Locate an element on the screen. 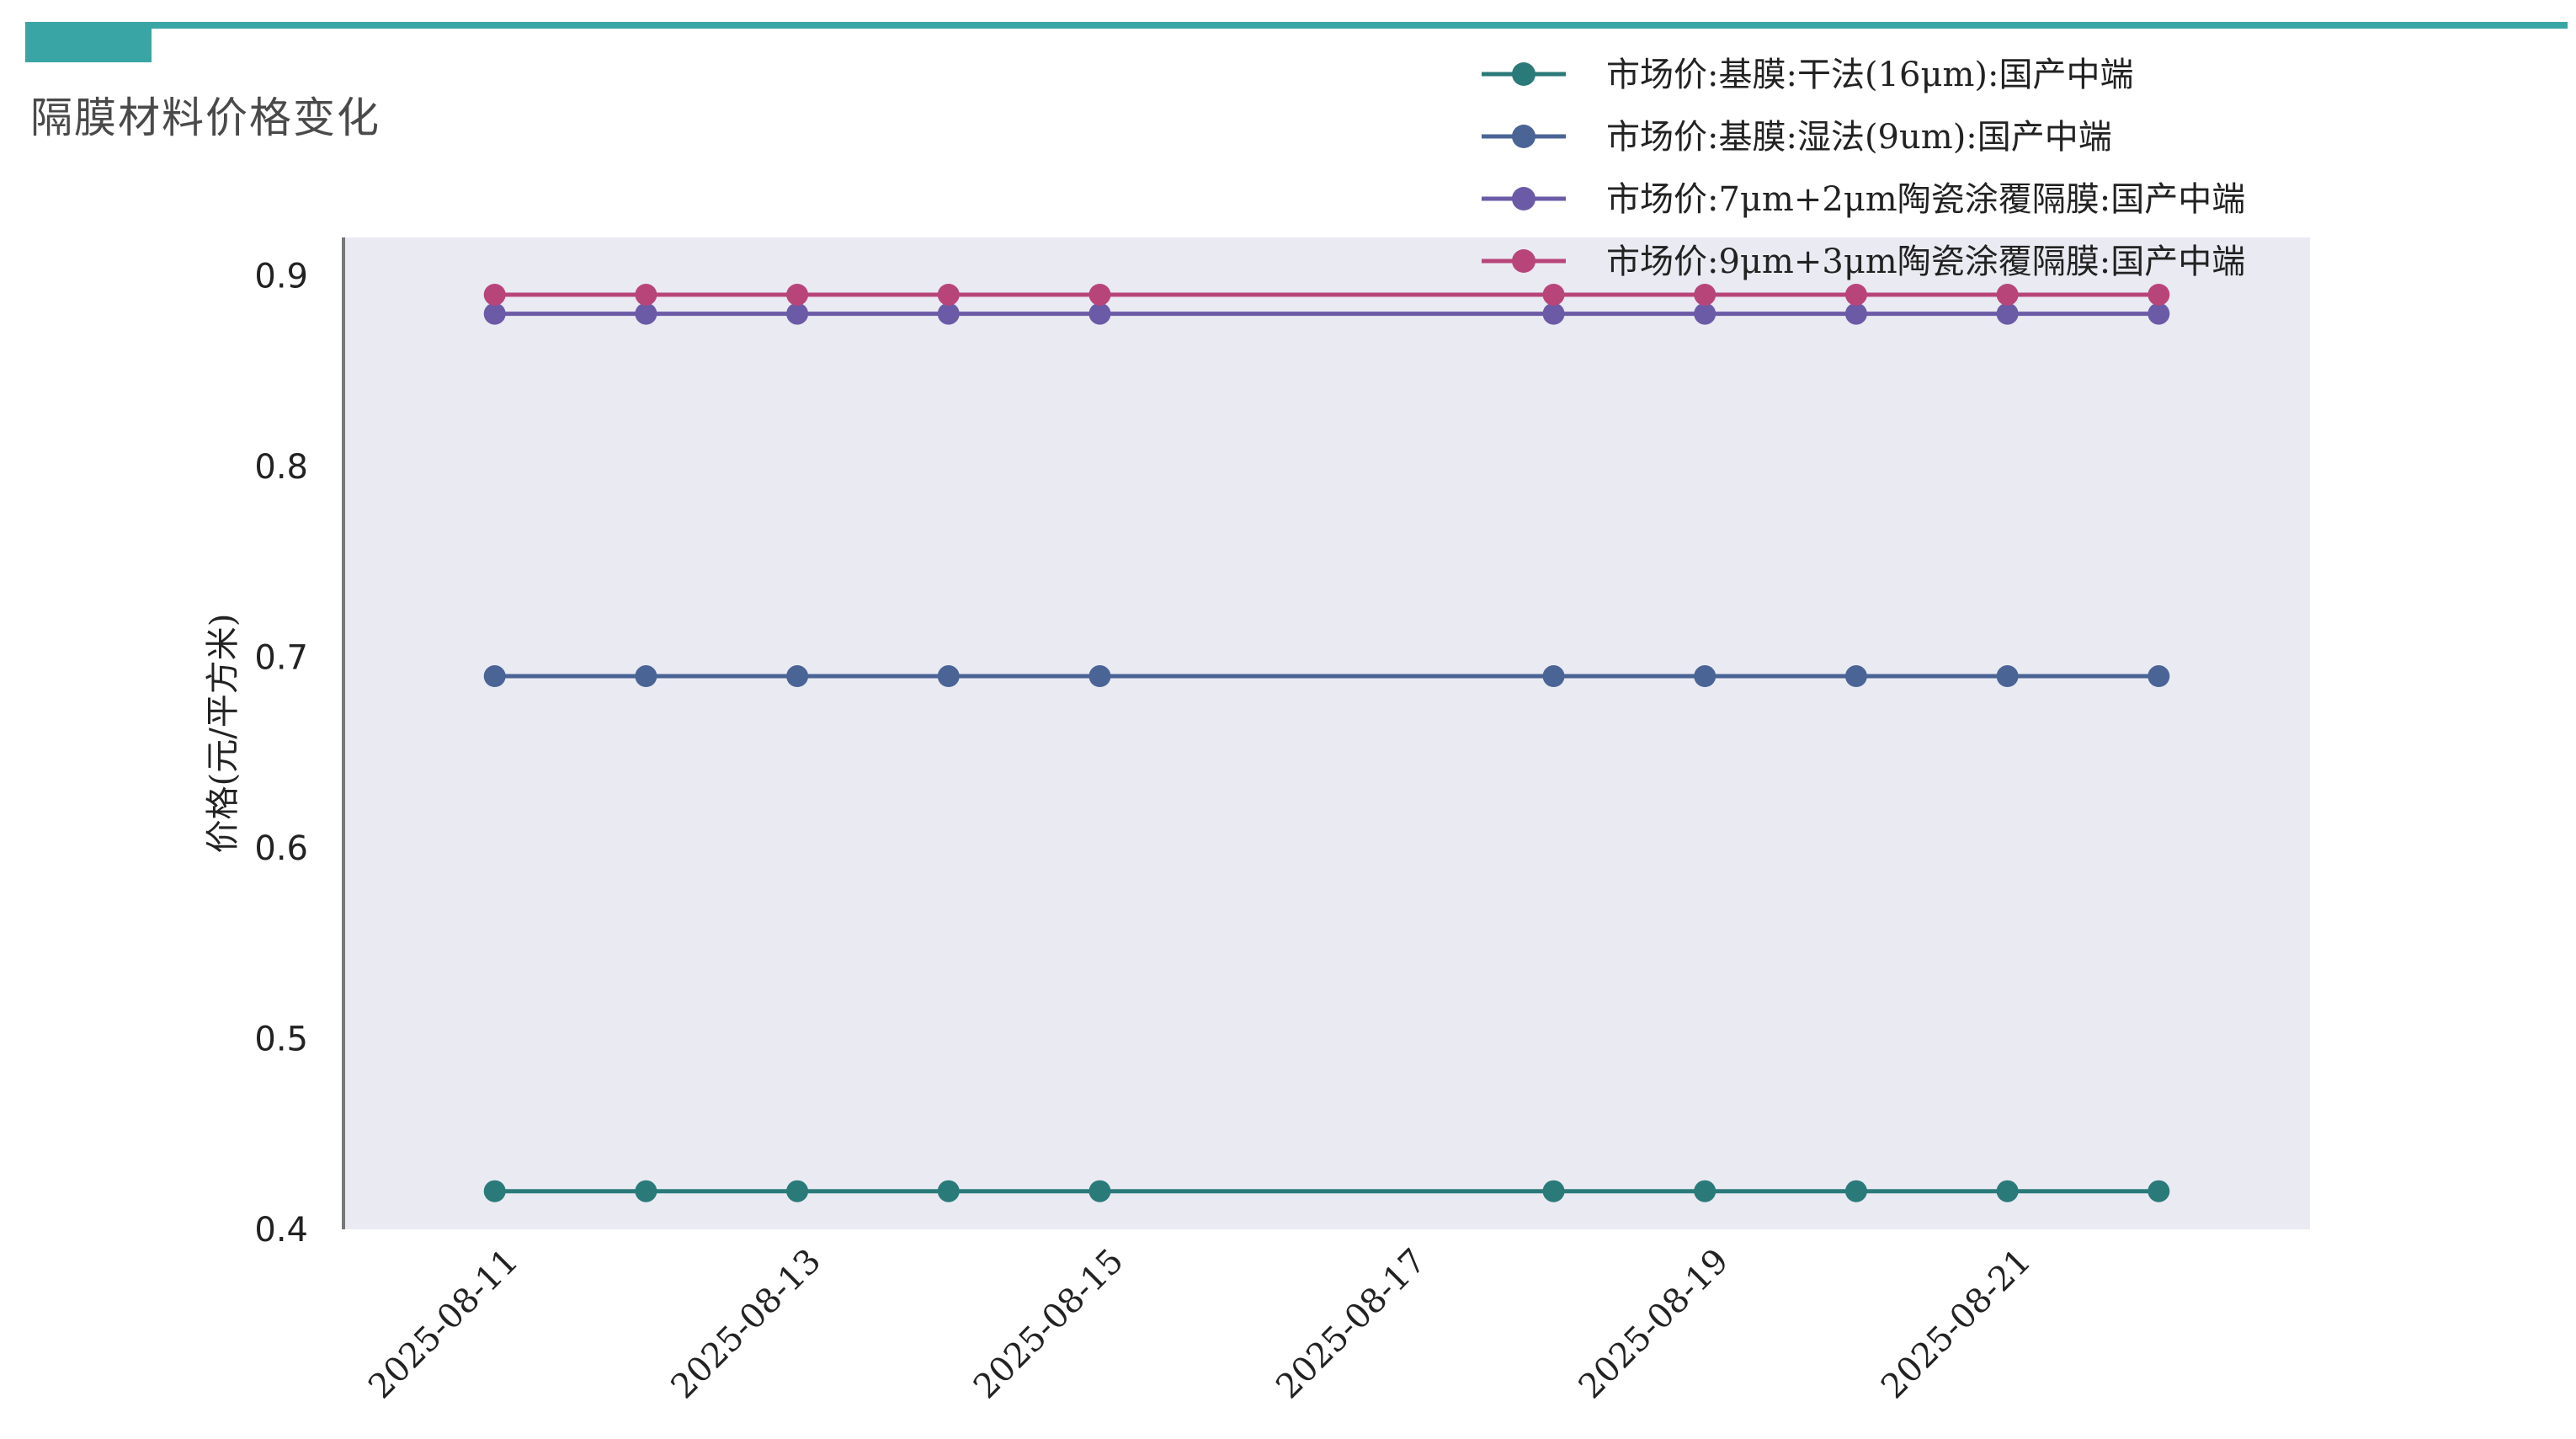 The width and height of the screenshot is (2576, 1439). legend-label: 市场价:9μm+3μm陶瓷涂覆隔膜:国产中端 is located at coordinates (1926, 261).